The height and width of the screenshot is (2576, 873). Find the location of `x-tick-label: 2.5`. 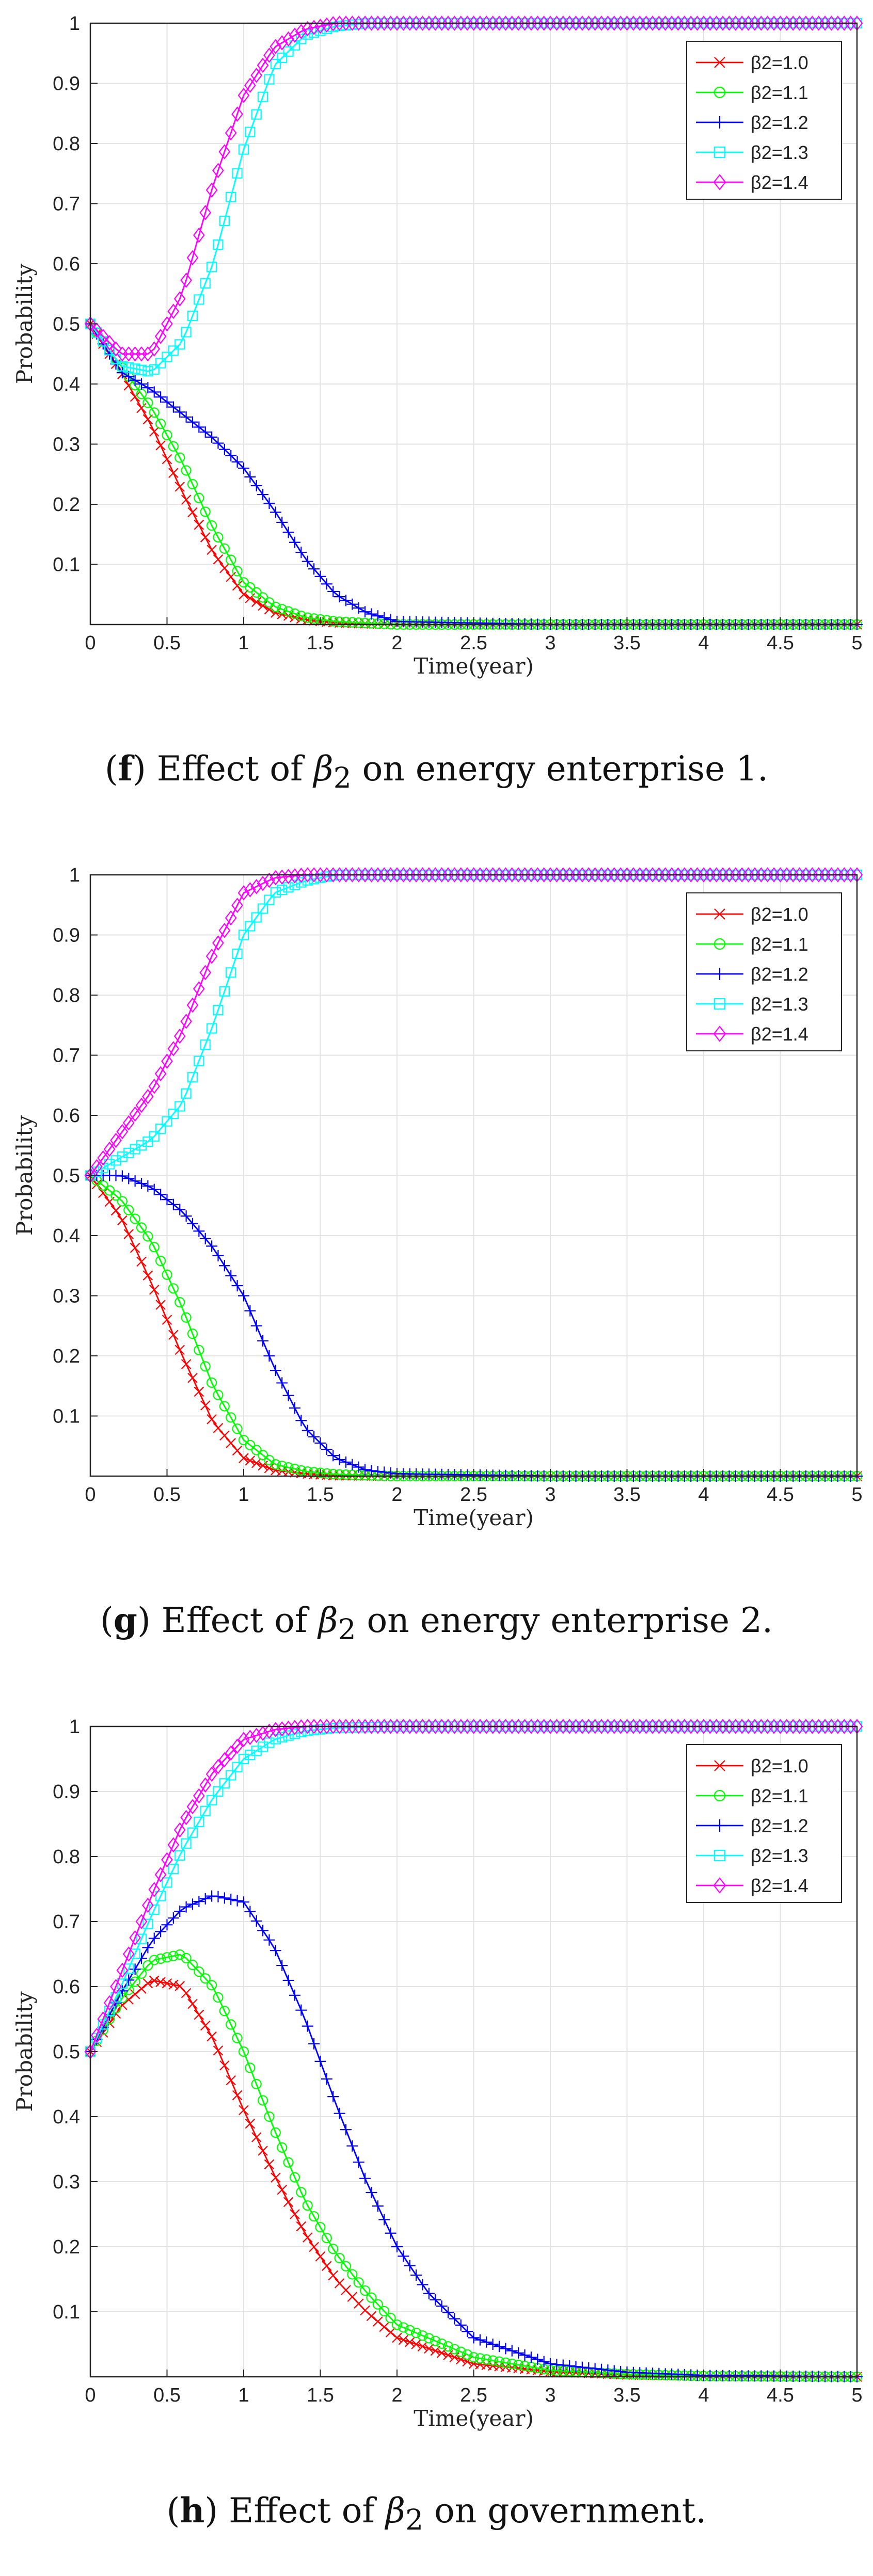

x-tick-label: 2.5 is located at coordinates (474, 1495).